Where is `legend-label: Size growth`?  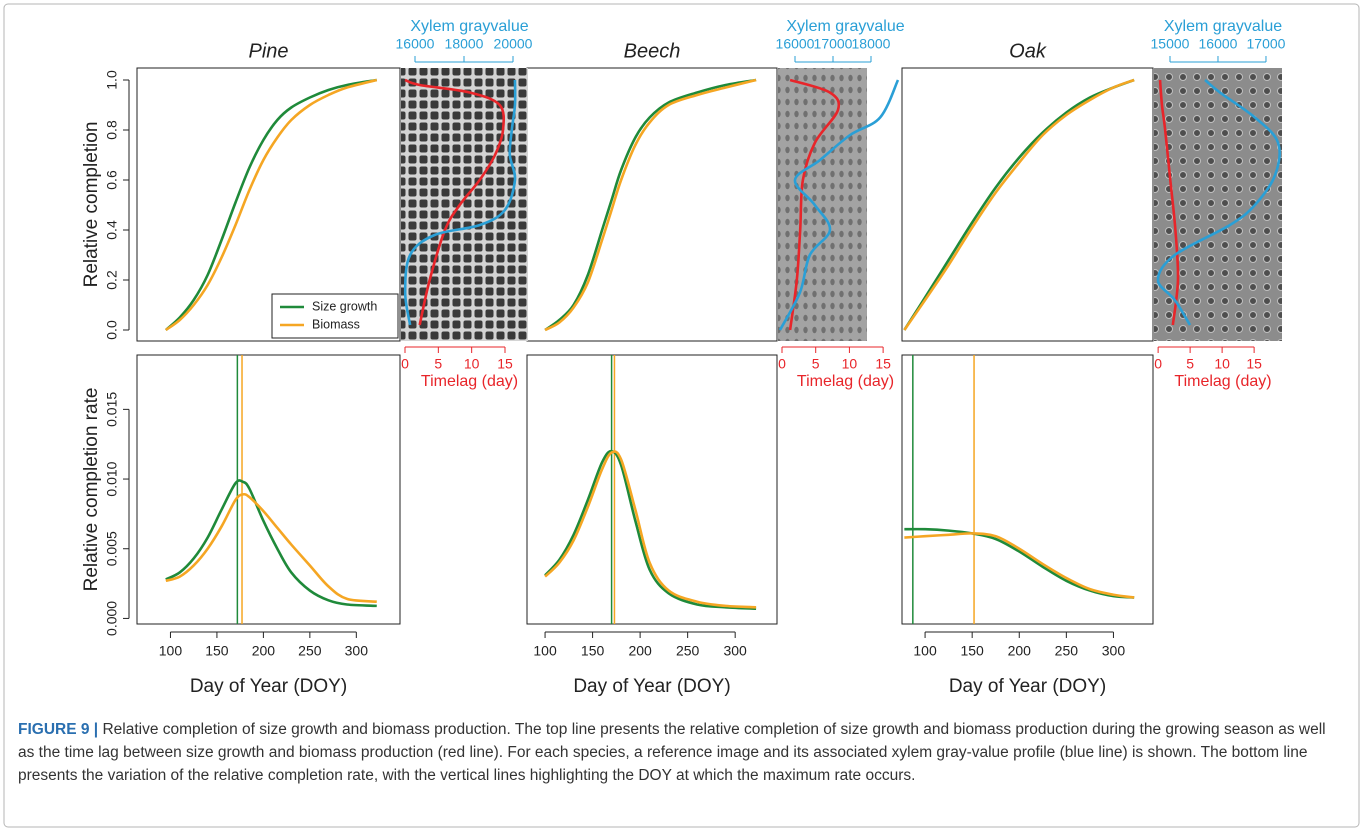
legend-label: Size growth is located at coordinates (344, 306).